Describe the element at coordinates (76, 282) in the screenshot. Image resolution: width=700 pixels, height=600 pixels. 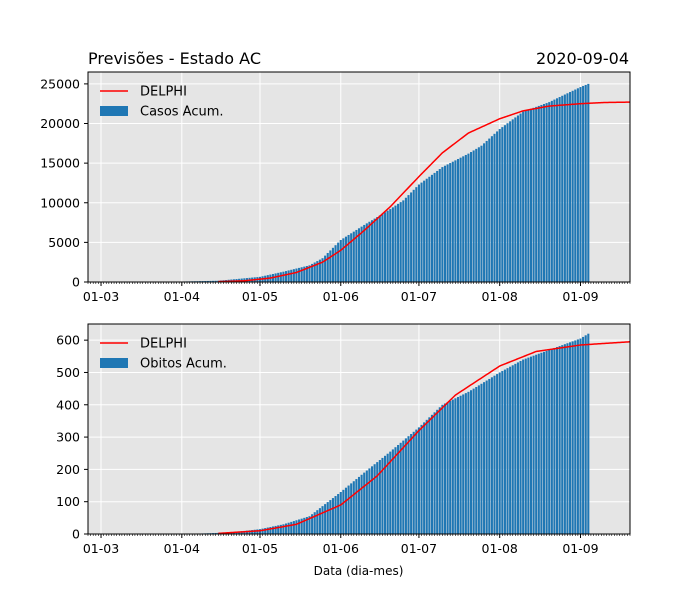
I see `y-tick-label: 0` at that location.